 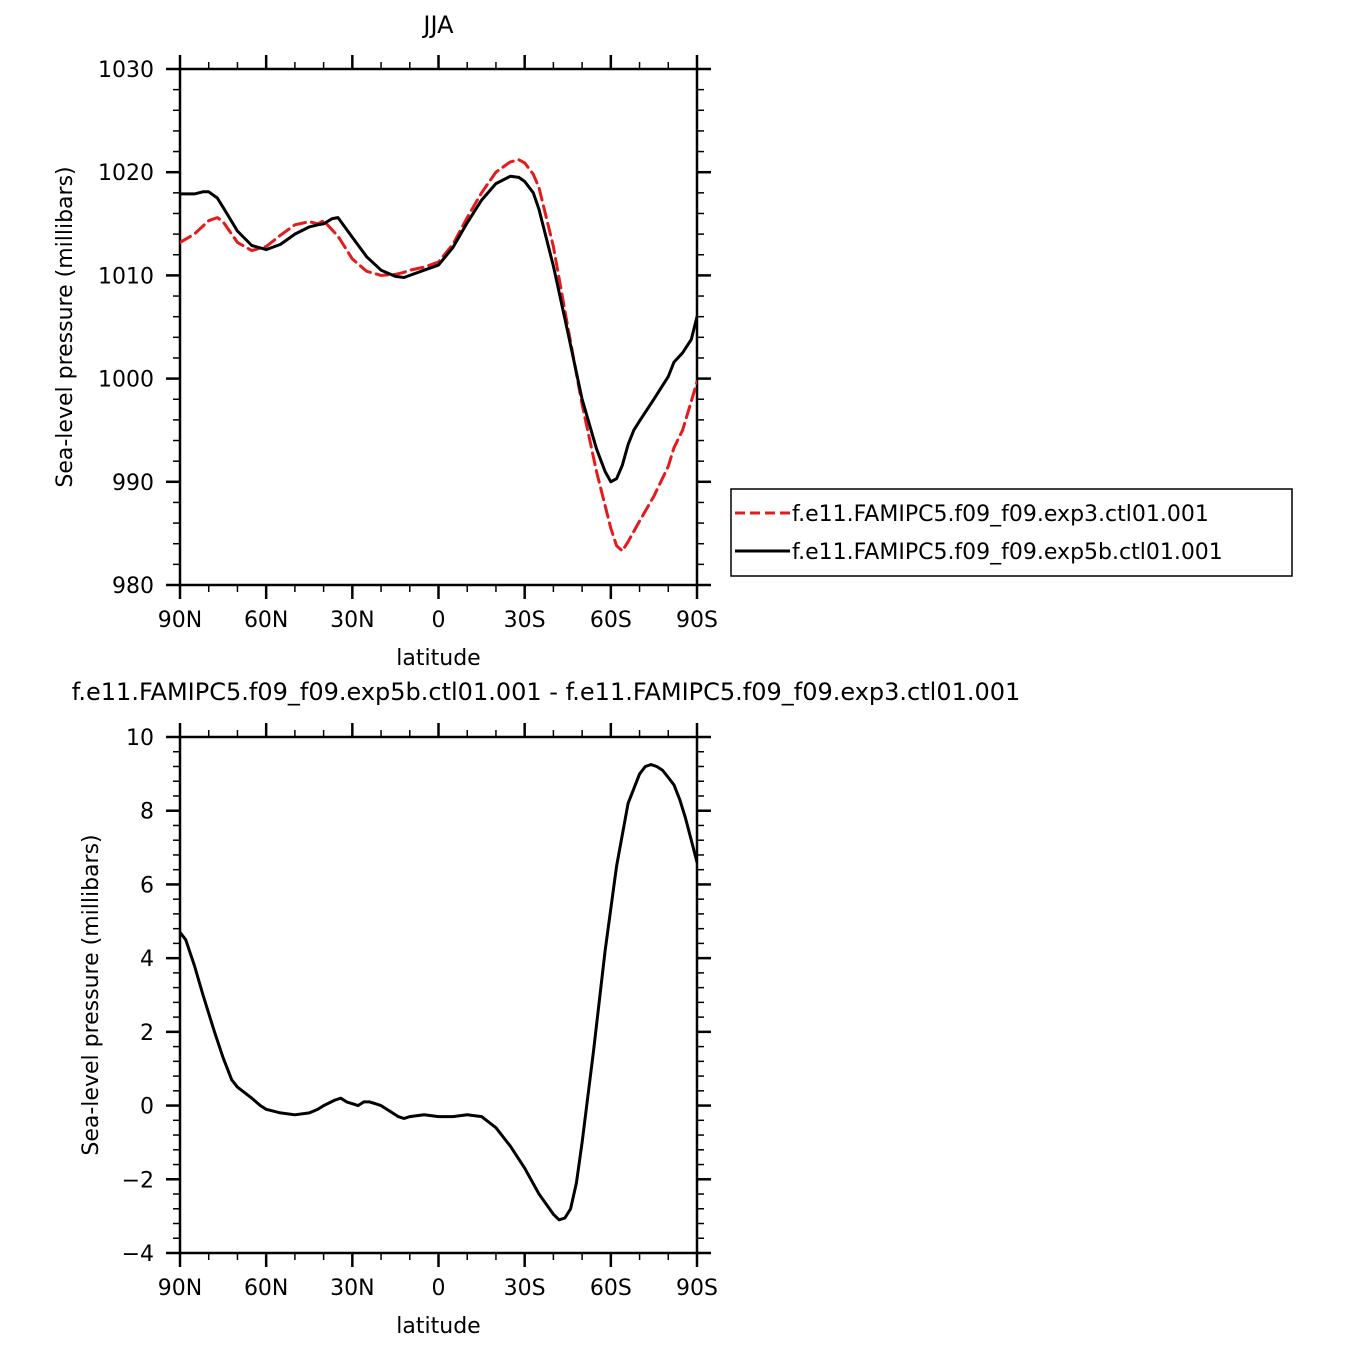 I want to click on y-tick-label: 990, so click(x=133, y=483).